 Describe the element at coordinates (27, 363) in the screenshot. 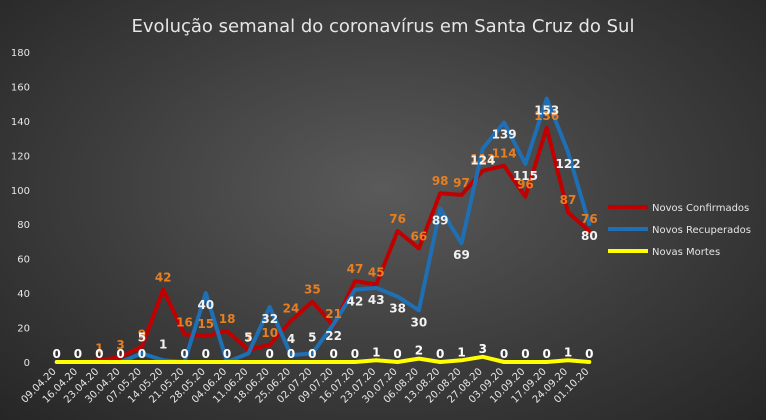

I see `y-tick-label: 0` at that location.